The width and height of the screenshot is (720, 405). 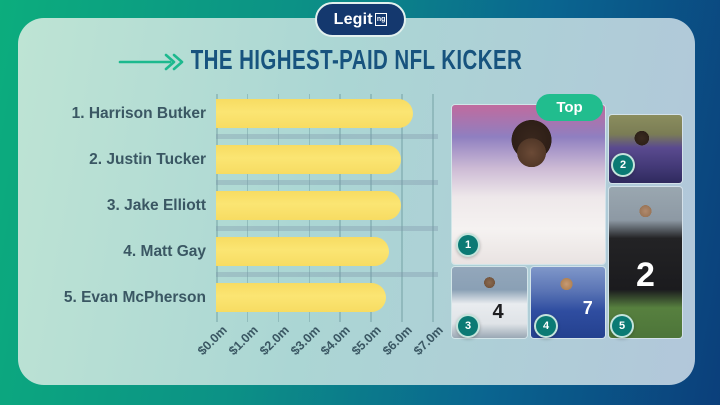 I want to click on jersey-number: 2, so click(x=645, y=275).